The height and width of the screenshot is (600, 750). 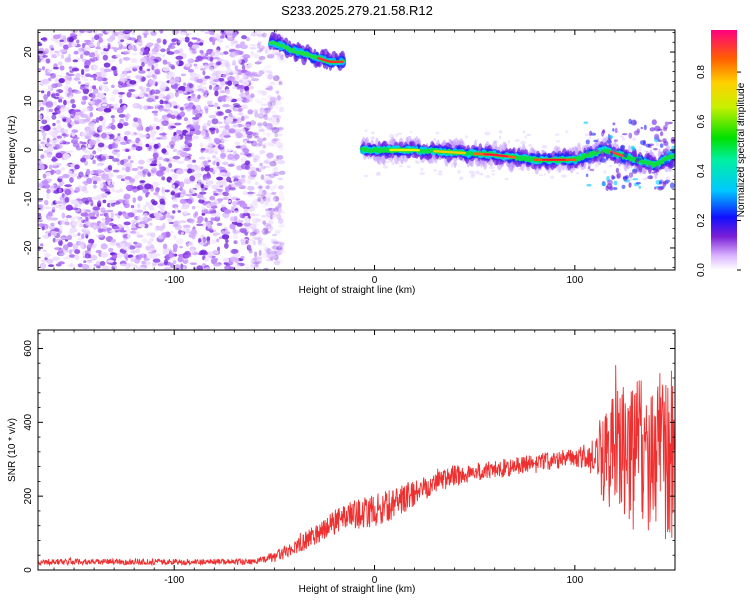 I want to click on snr-x-tick-label: 100, so click(x=574, y=580).